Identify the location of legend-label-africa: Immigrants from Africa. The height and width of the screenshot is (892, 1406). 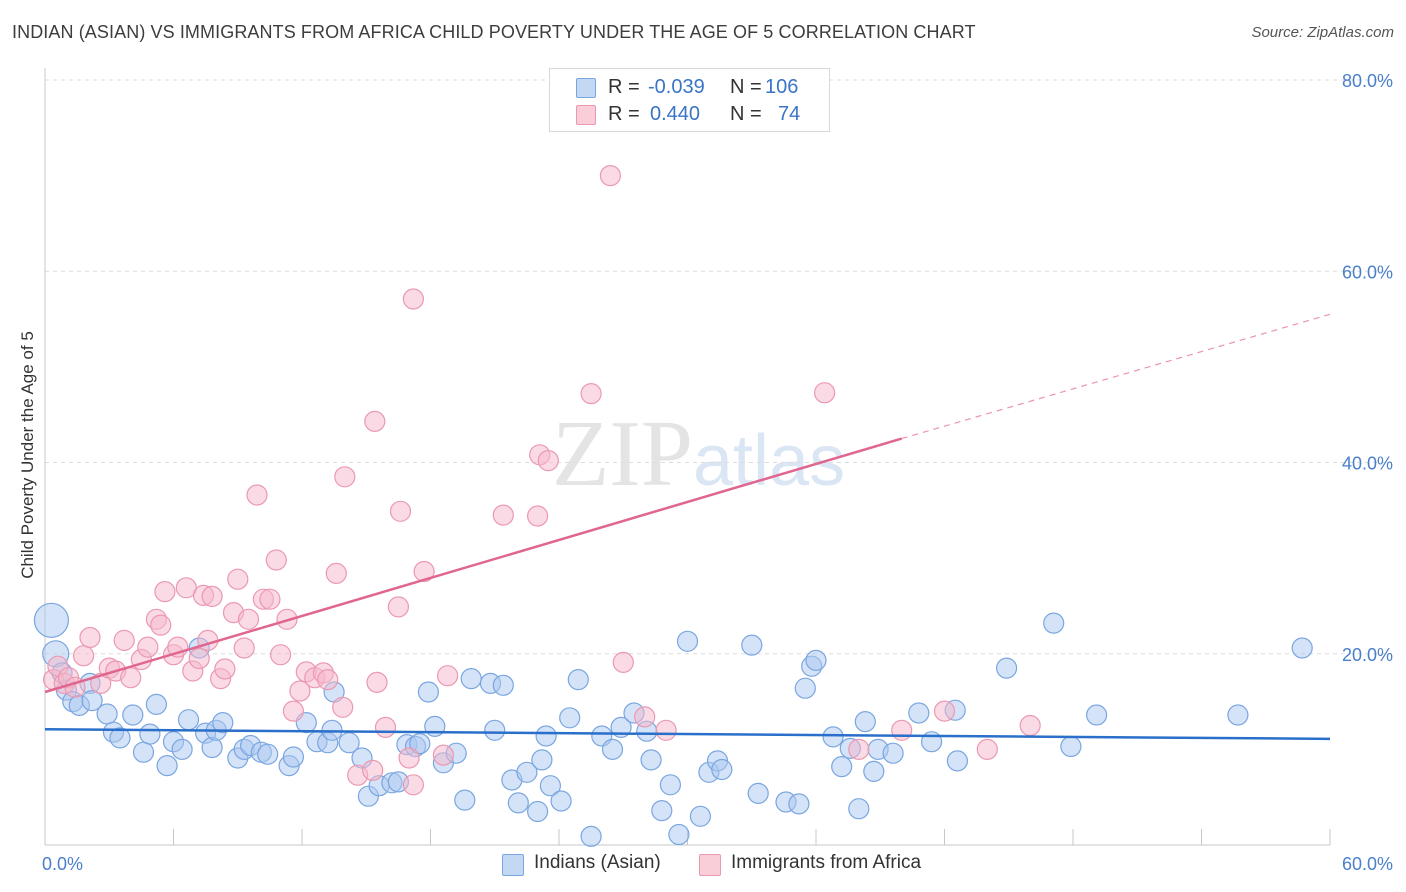
(826, 862).